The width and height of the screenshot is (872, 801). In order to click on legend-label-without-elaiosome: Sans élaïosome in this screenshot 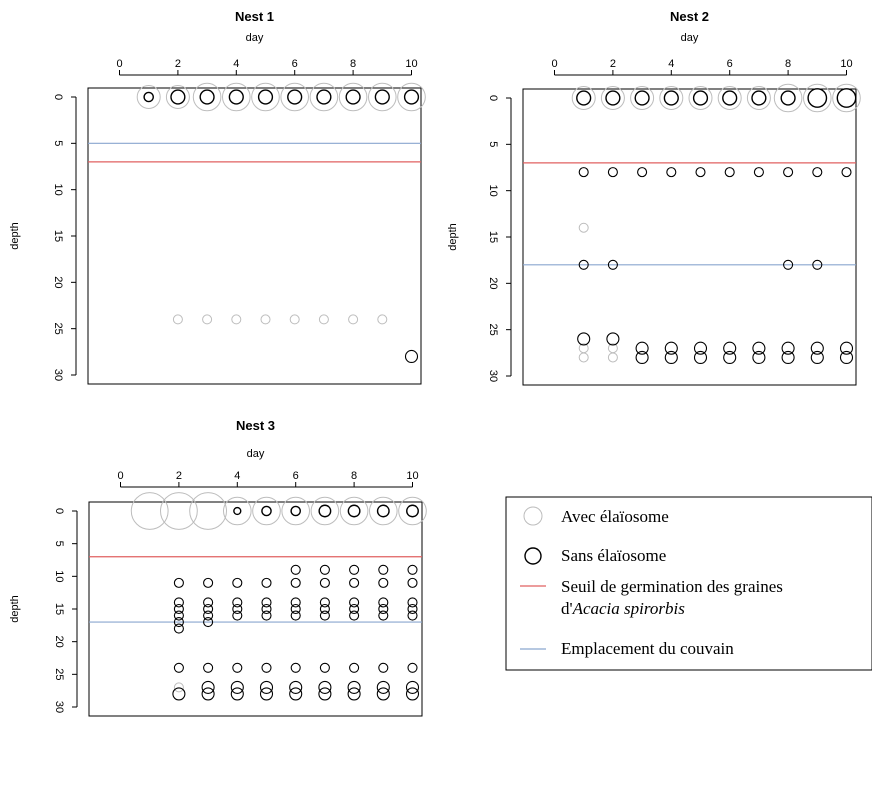, I will do `click(613, 555)`.